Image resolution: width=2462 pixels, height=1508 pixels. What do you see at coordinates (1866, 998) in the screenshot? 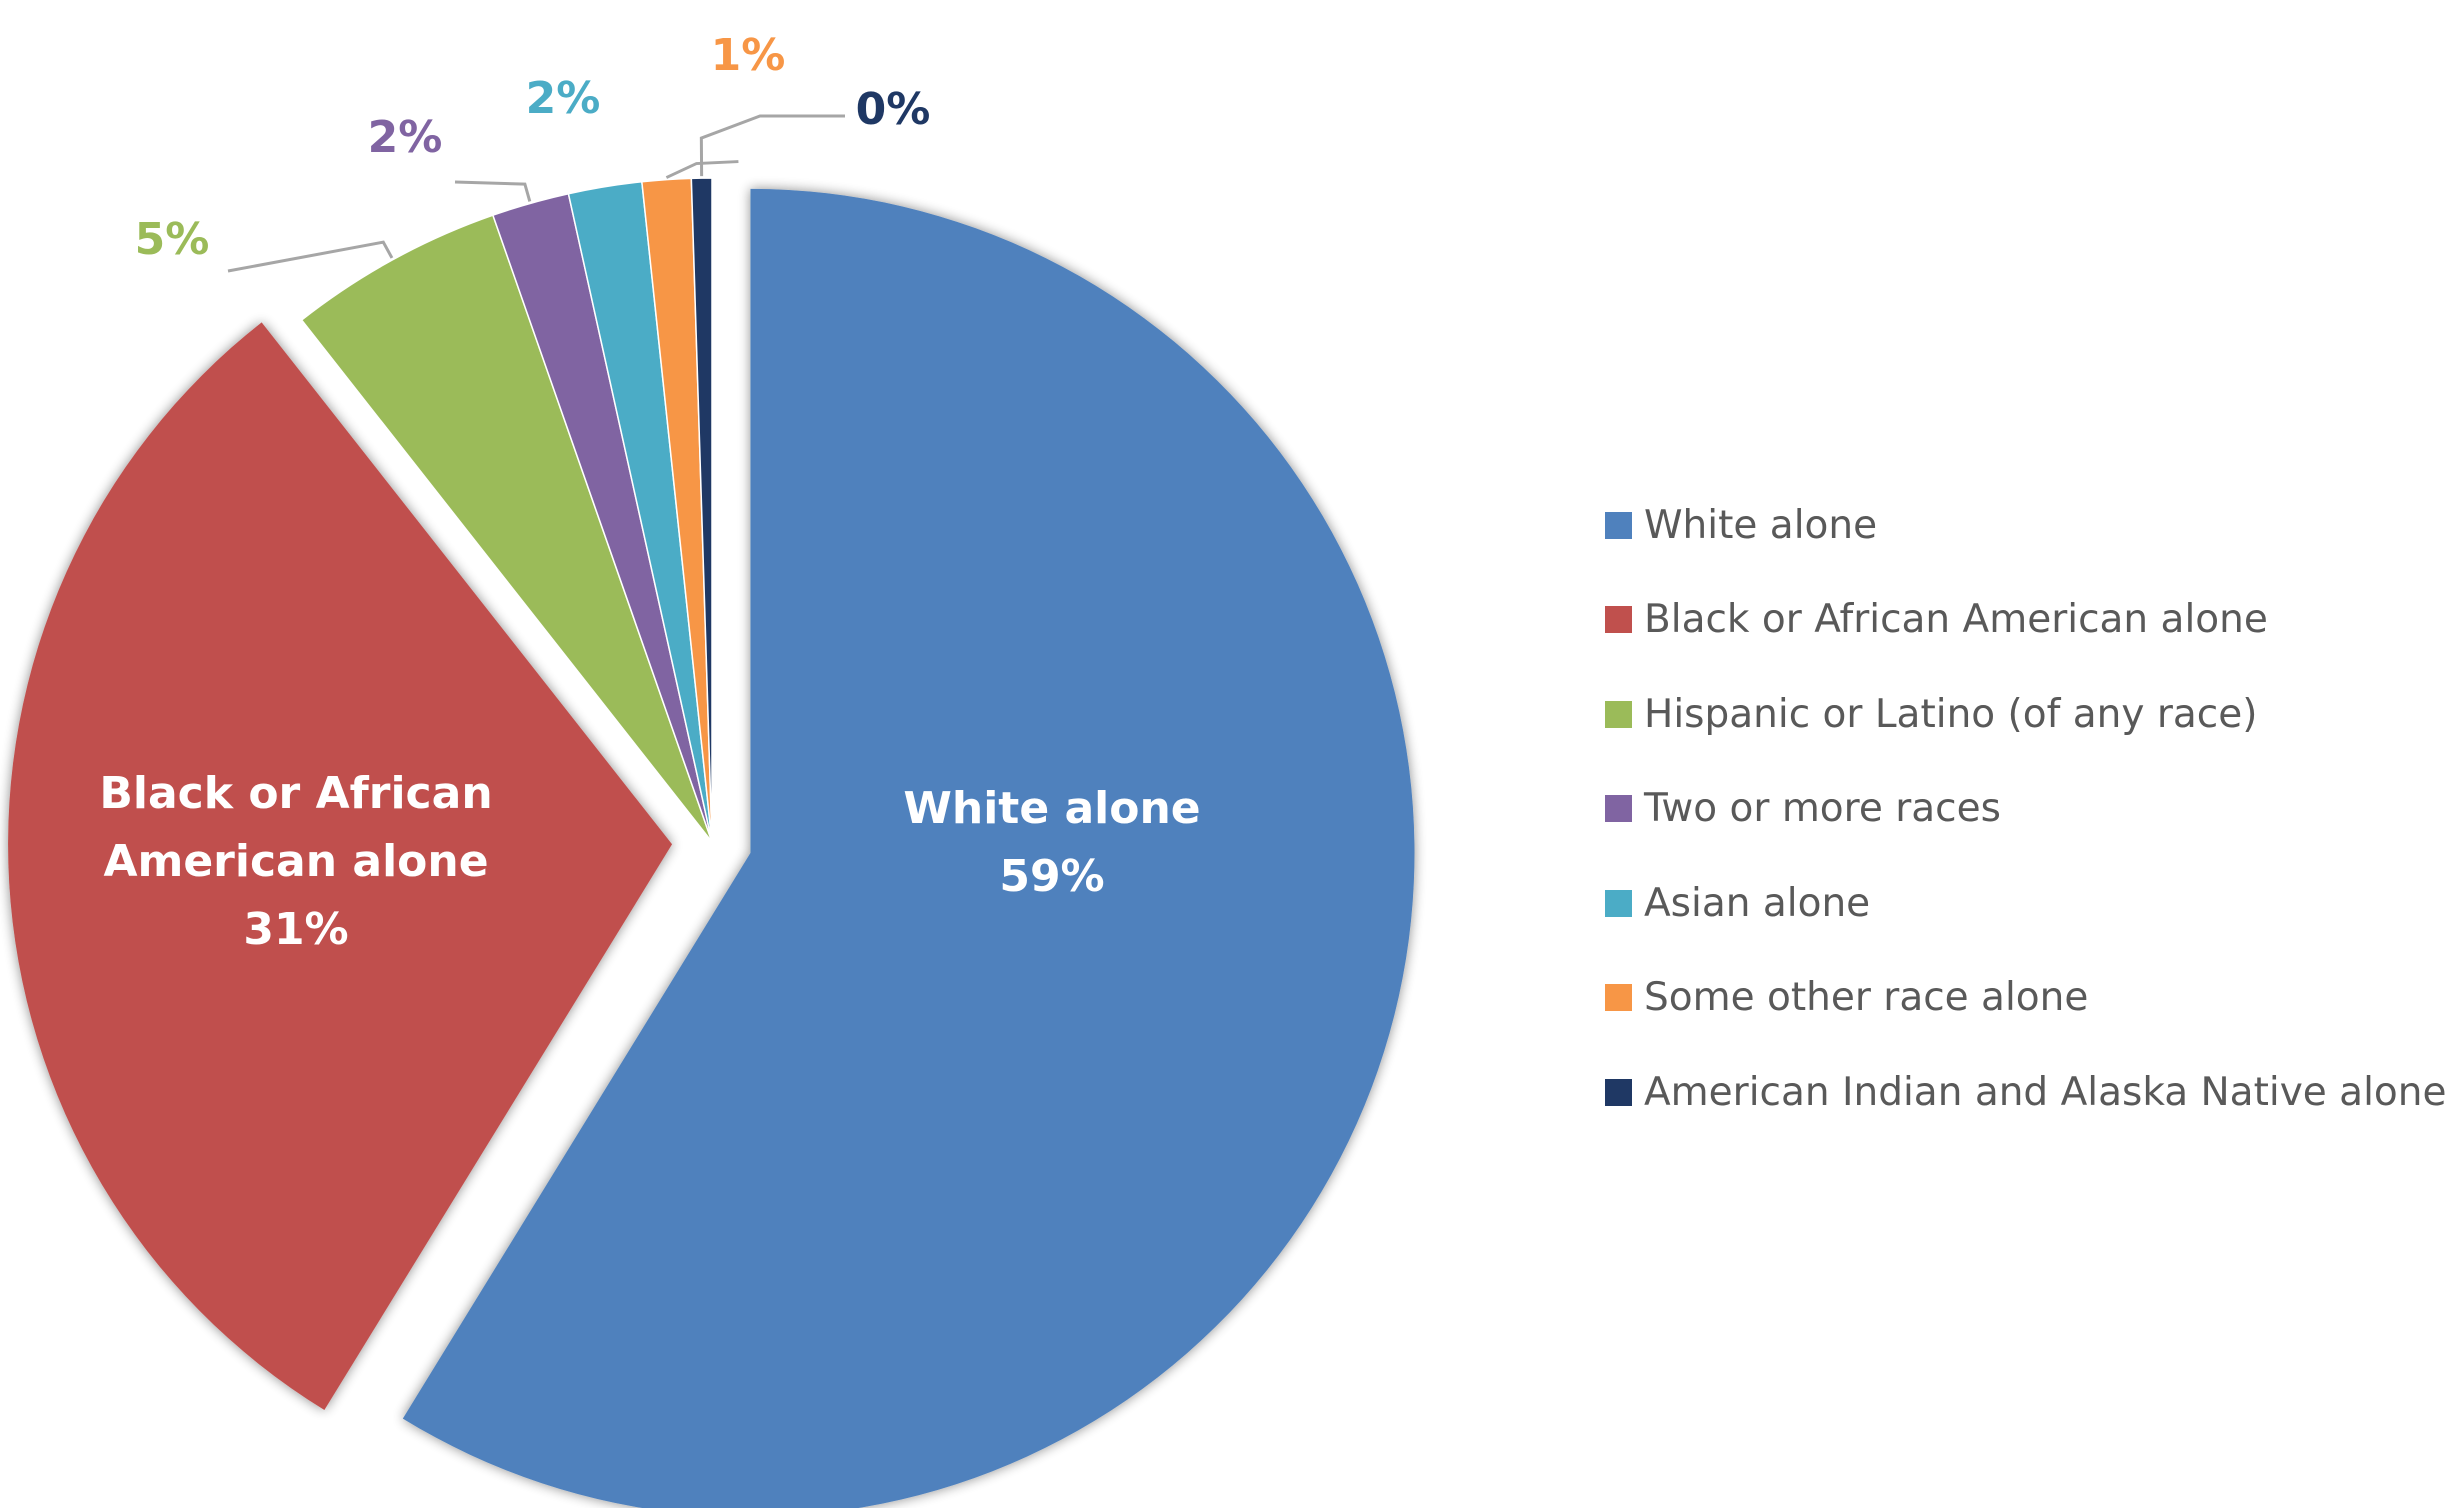
I see `legend-label: Some other race alone` at bounding box center [1866, 998].